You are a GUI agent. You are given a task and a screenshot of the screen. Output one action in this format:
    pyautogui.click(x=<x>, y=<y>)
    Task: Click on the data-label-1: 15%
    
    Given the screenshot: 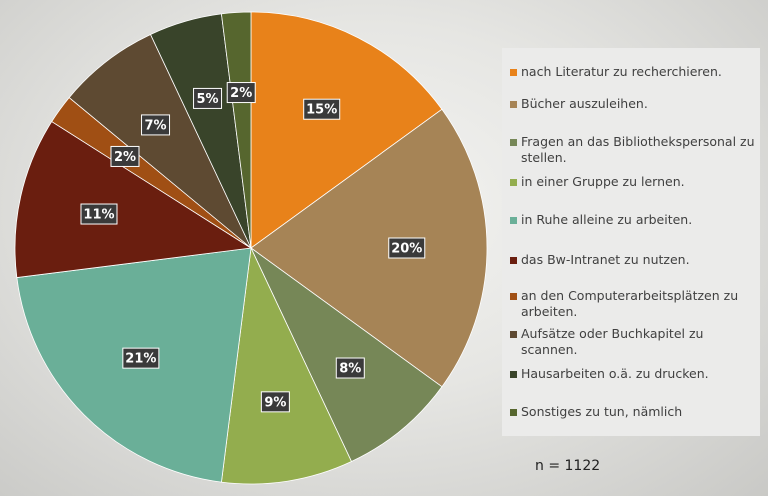 What is the action you would take?
    pyautogui.click(x=322, y=109)
    